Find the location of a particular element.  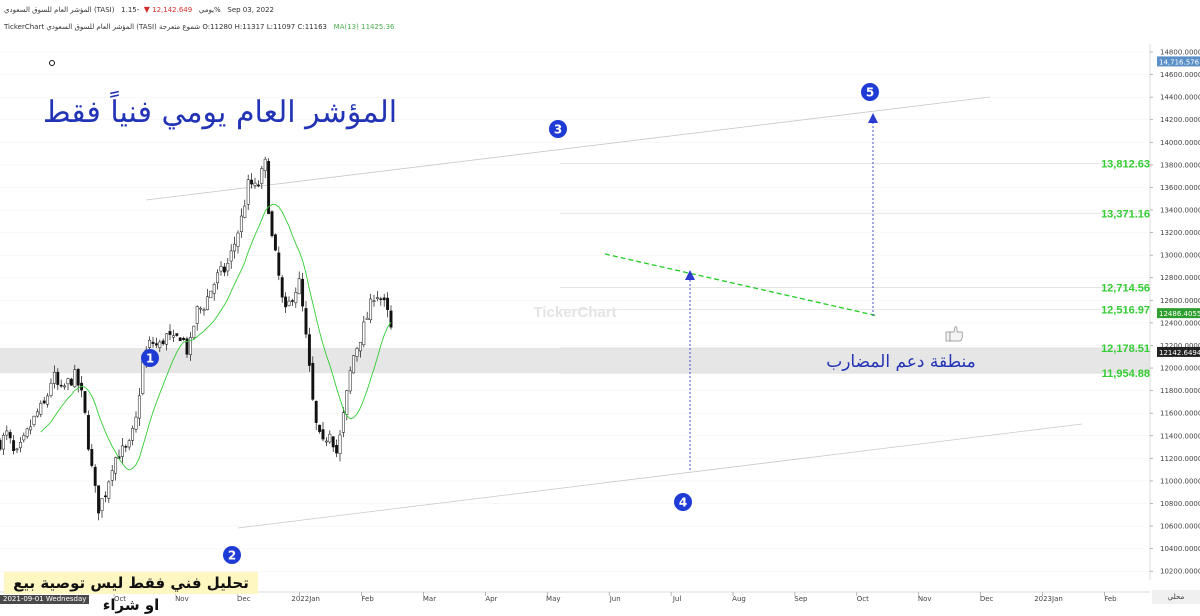

x-tick-label: Nov is located at coordinates (925, 599).